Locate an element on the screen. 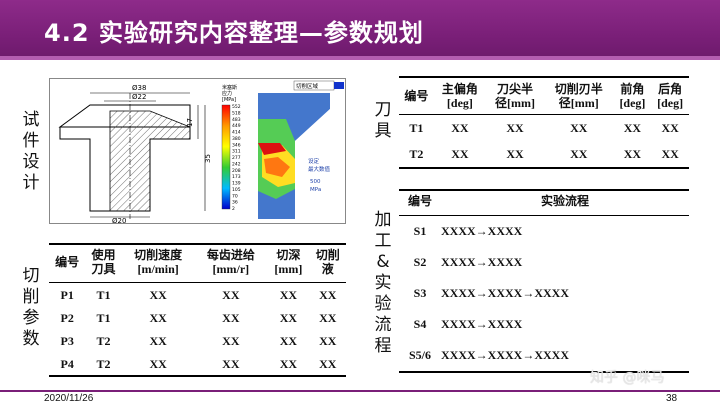 Image resolution: width=720 pixels, height=407 pixels. side-label-cutting: 切 削 参 数 is located at coordinates (31, 307).